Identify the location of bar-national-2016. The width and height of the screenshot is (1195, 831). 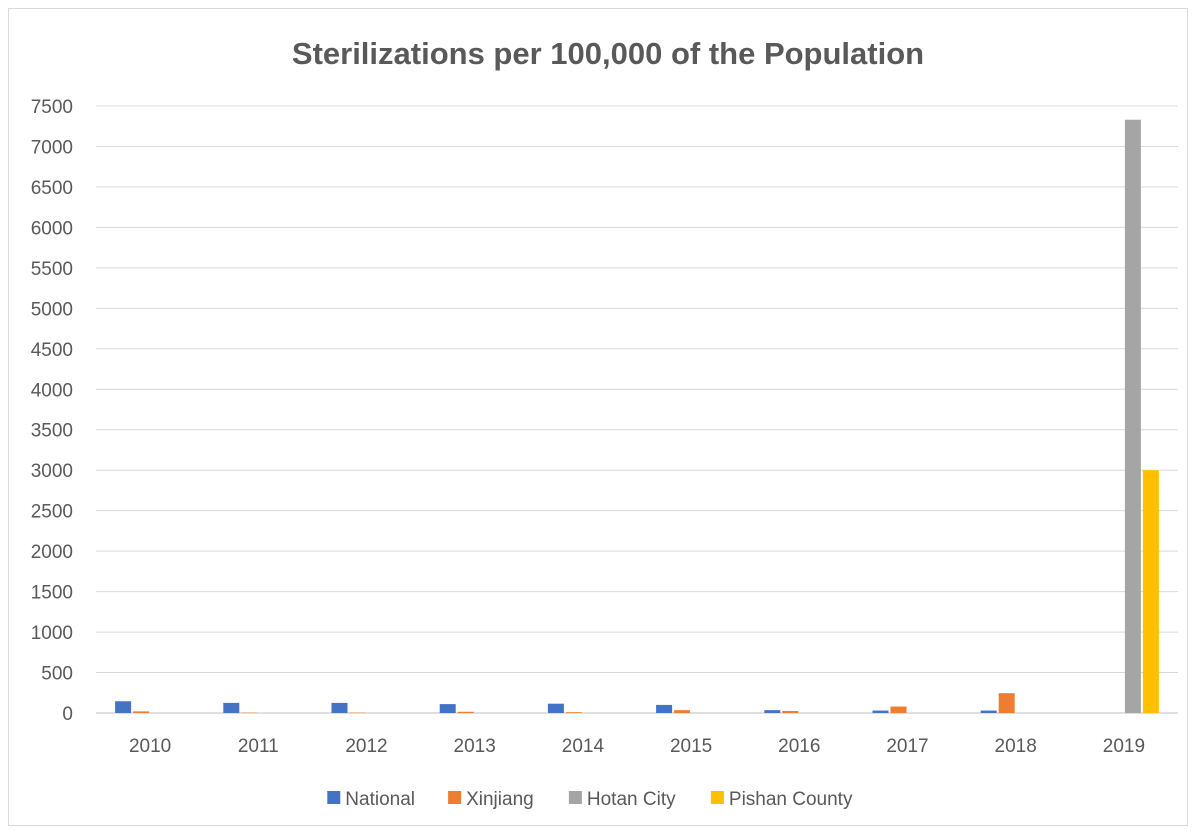
(772, 711).